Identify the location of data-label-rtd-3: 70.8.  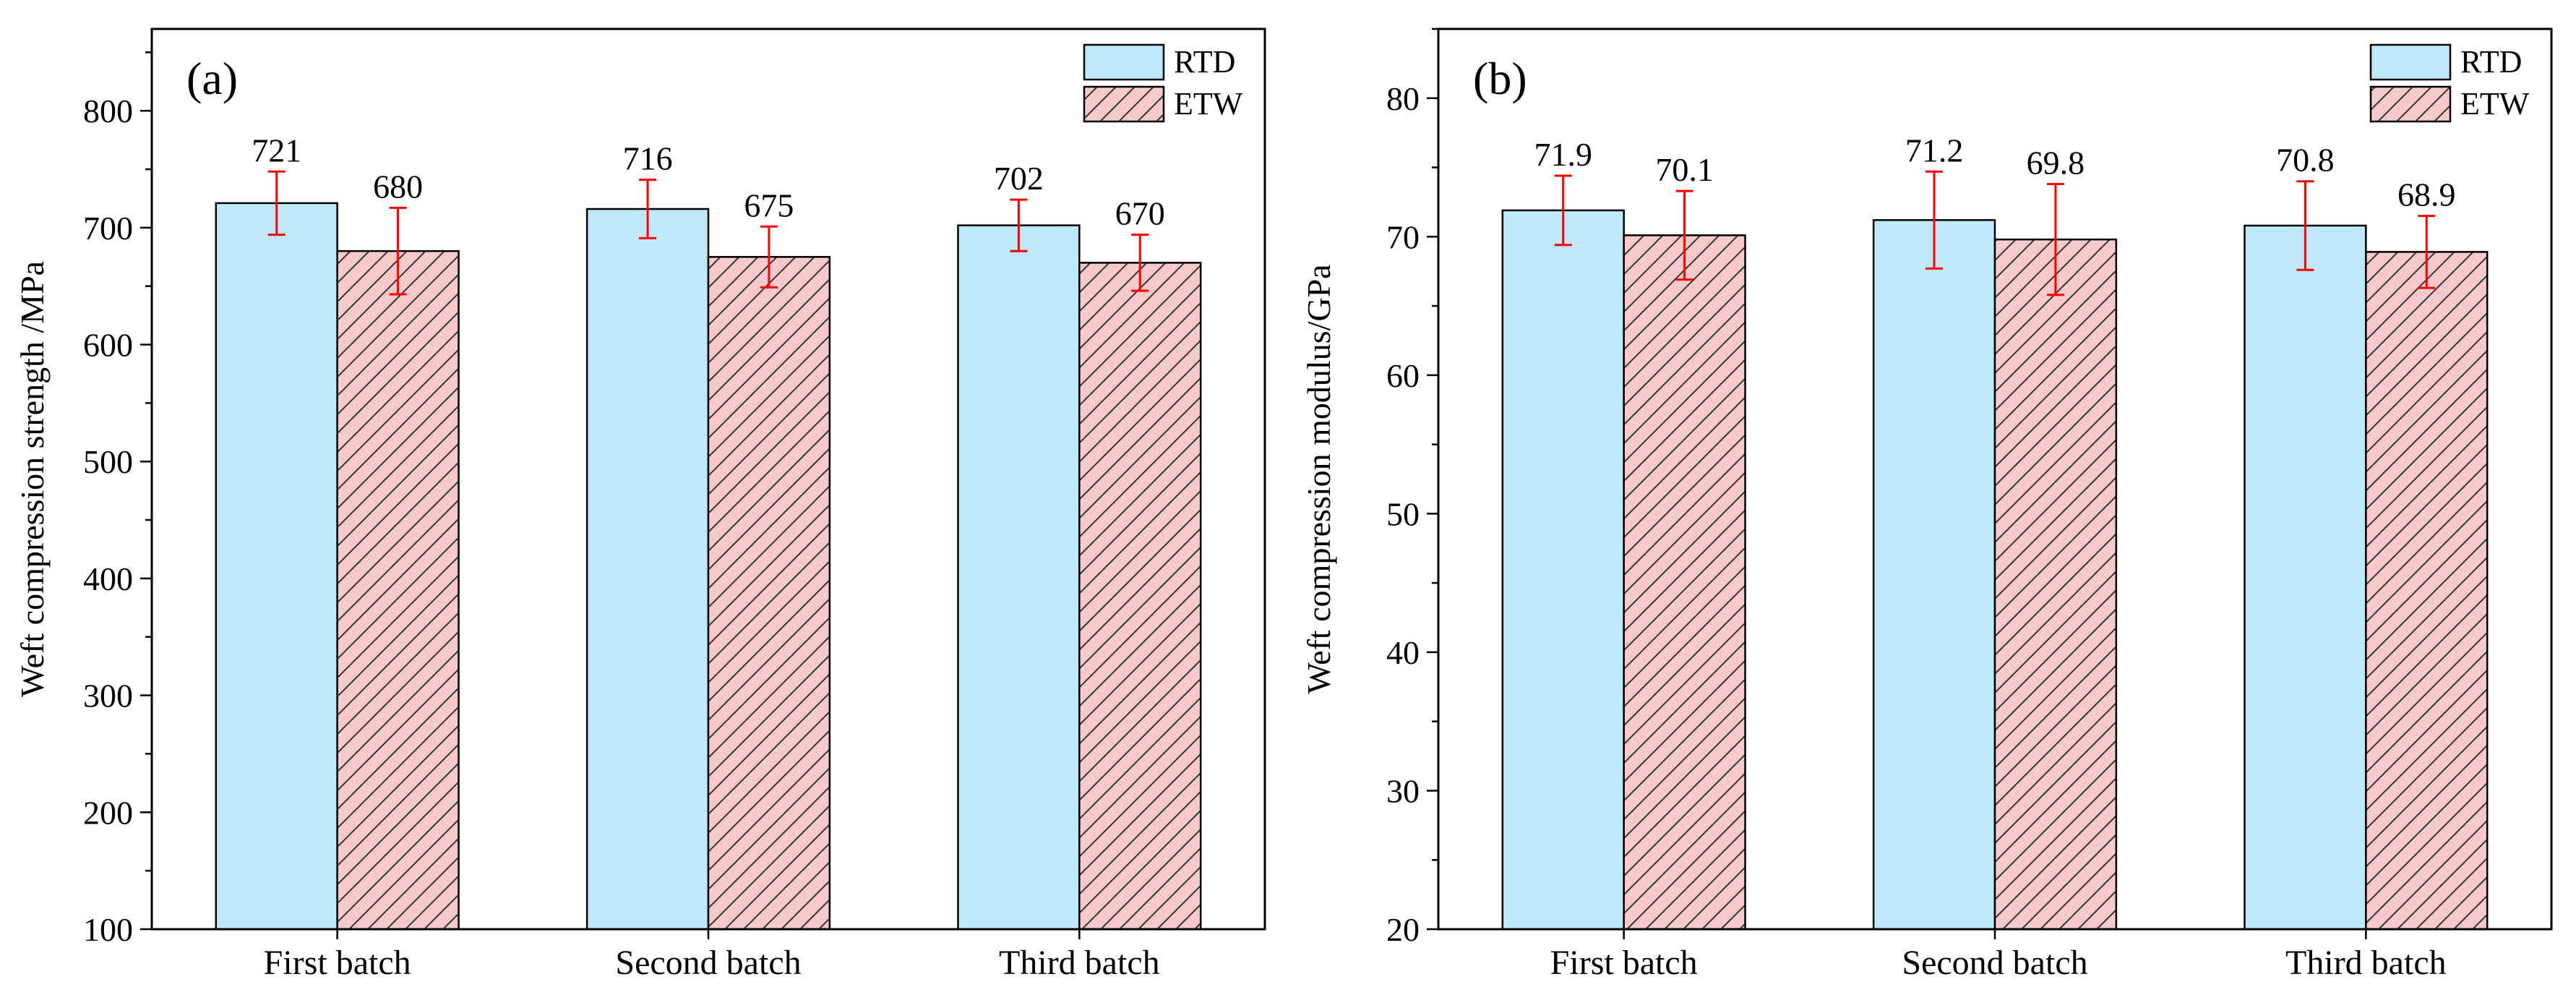
(2306, 160).